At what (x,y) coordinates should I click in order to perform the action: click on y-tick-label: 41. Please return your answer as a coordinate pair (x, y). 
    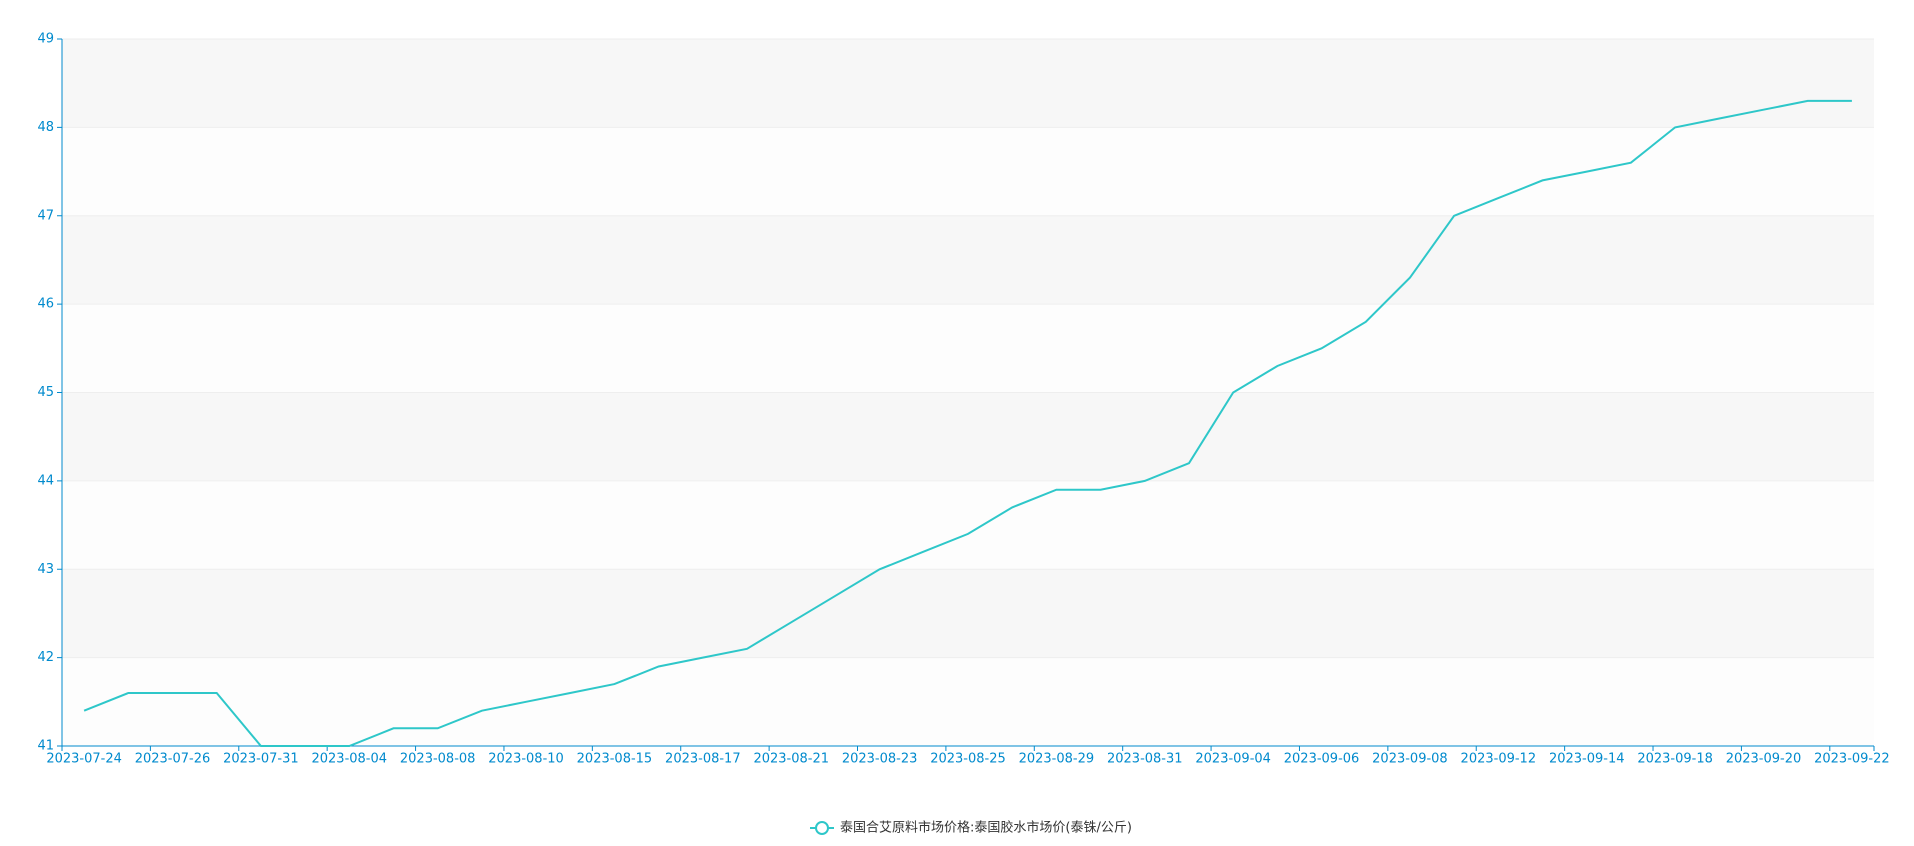
    Looking at the image, I should click on (45, 746).